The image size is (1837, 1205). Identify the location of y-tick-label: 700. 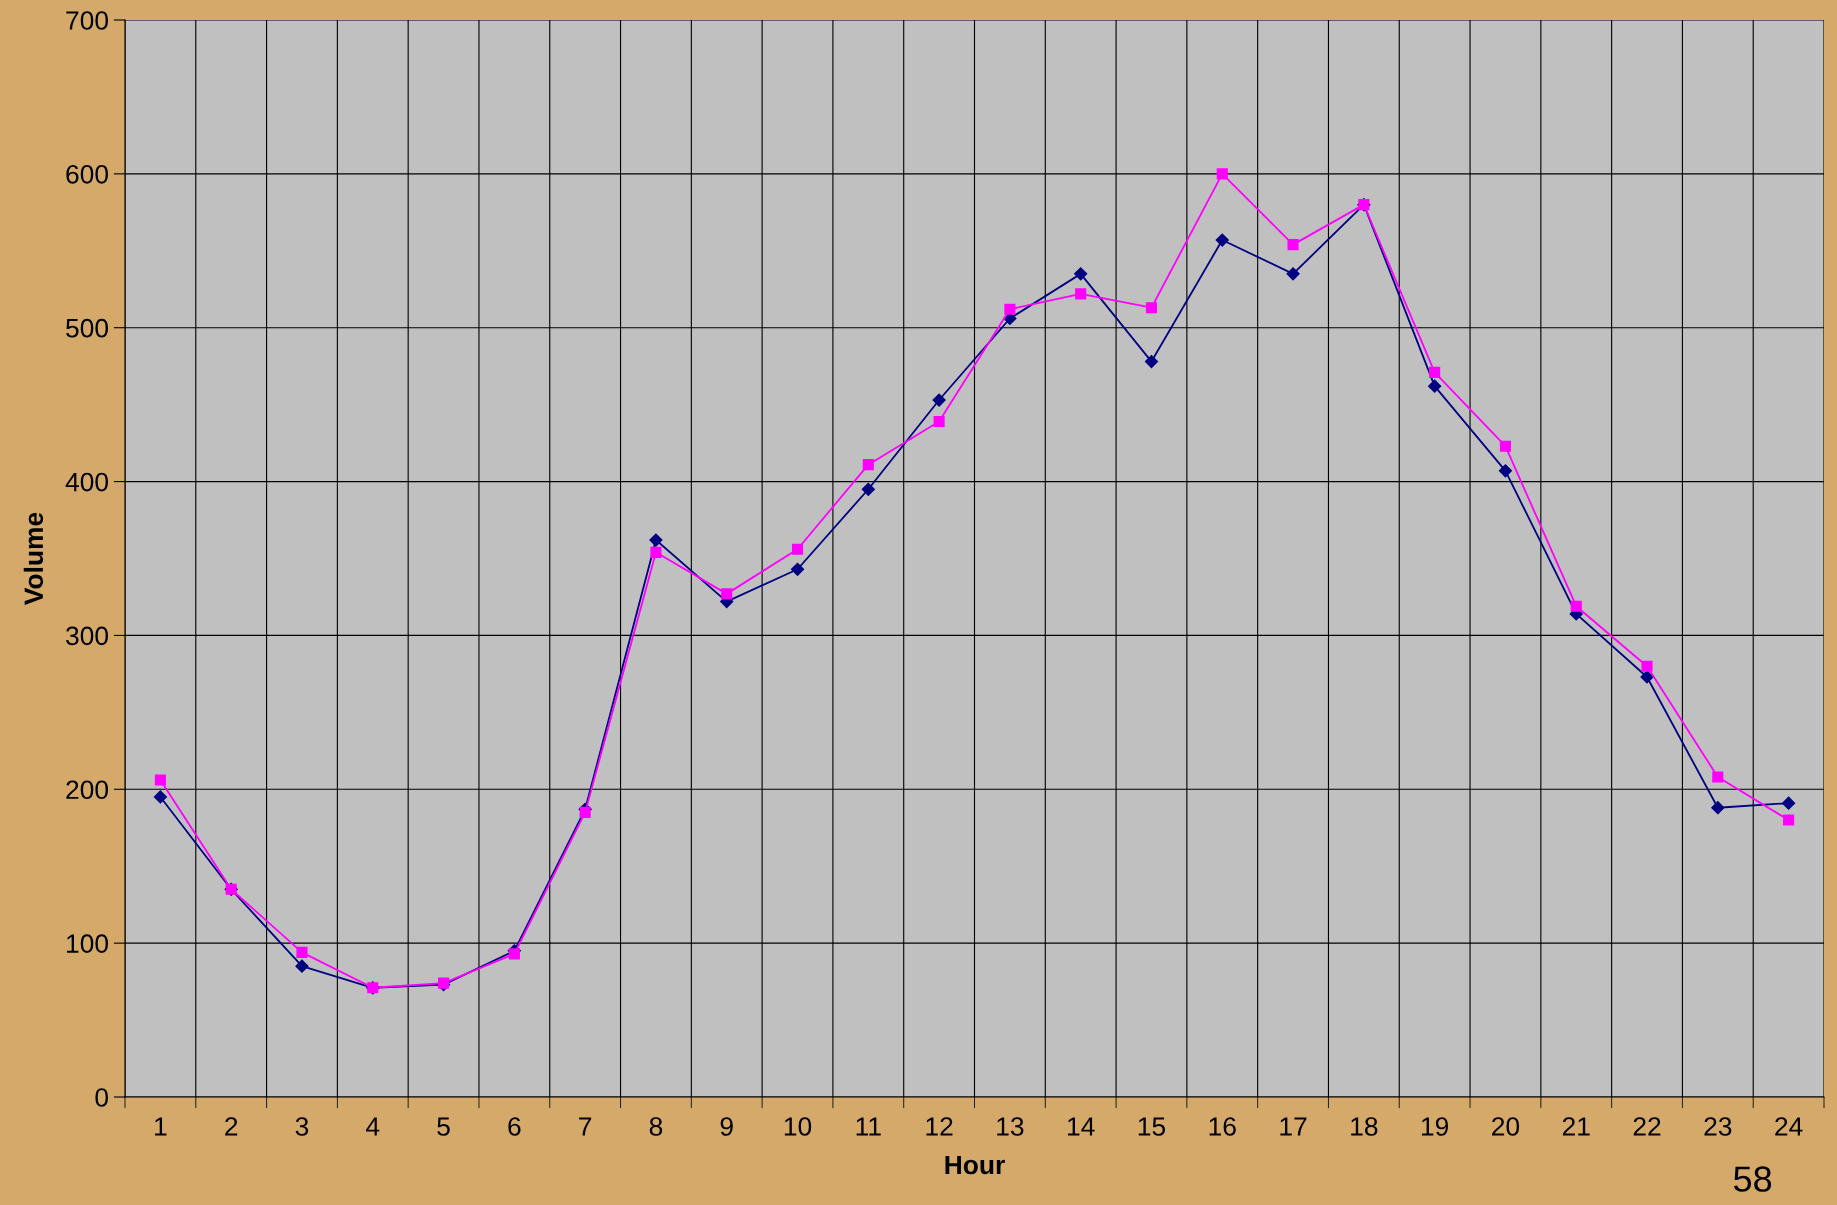
(87, 20).